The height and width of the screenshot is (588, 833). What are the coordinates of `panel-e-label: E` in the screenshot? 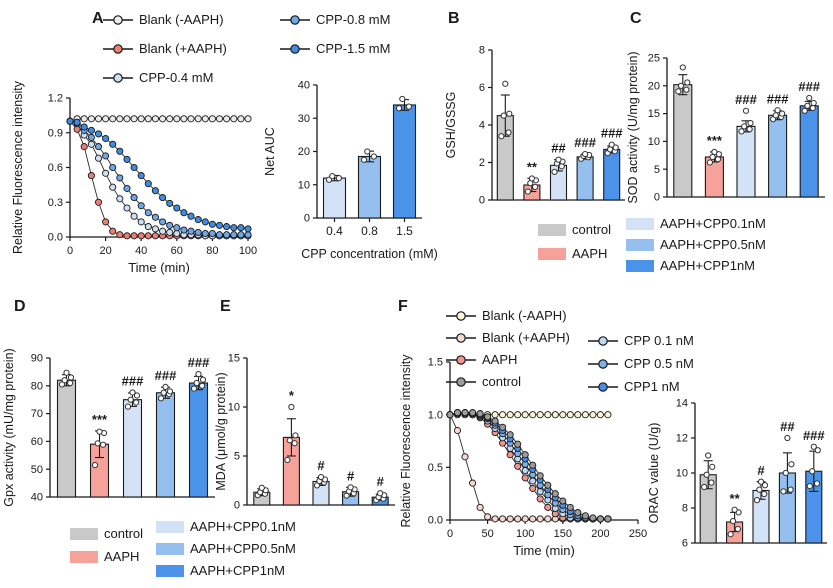 It's located at (225, 306).